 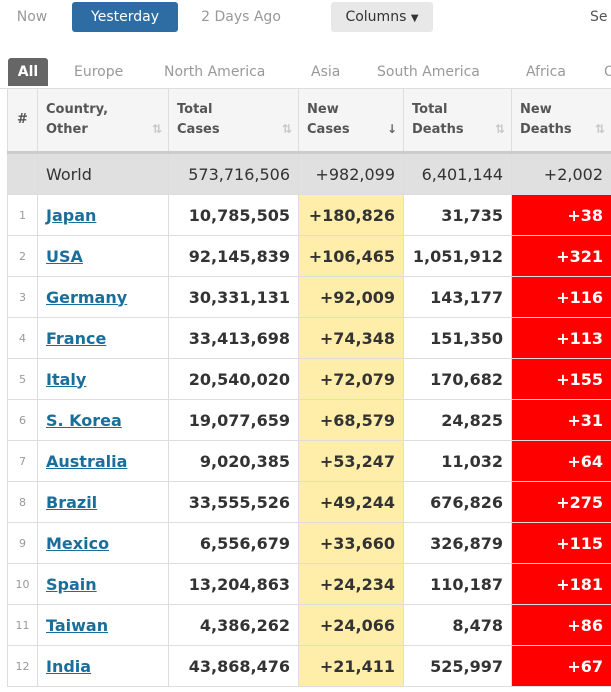 I want to click on total-deaths-cell: 143,177, so click(x=457, y=297).